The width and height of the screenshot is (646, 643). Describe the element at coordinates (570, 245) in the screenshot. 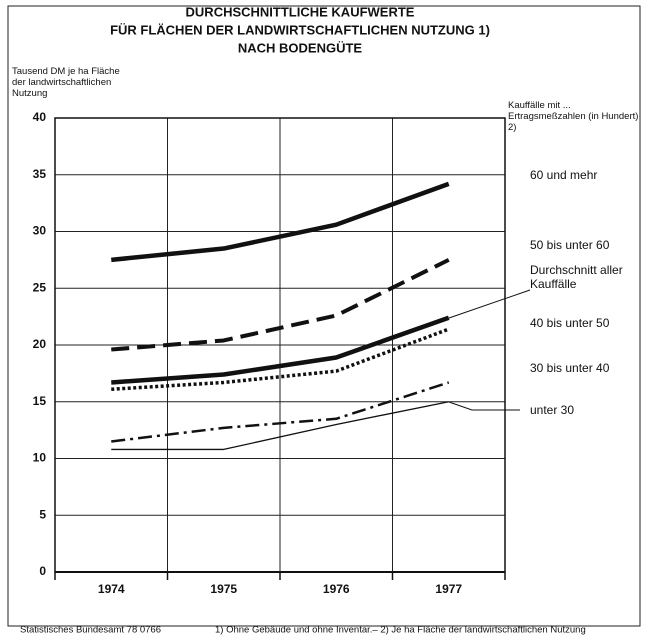

I see `series-label: 50 bis unter 60` at that location.